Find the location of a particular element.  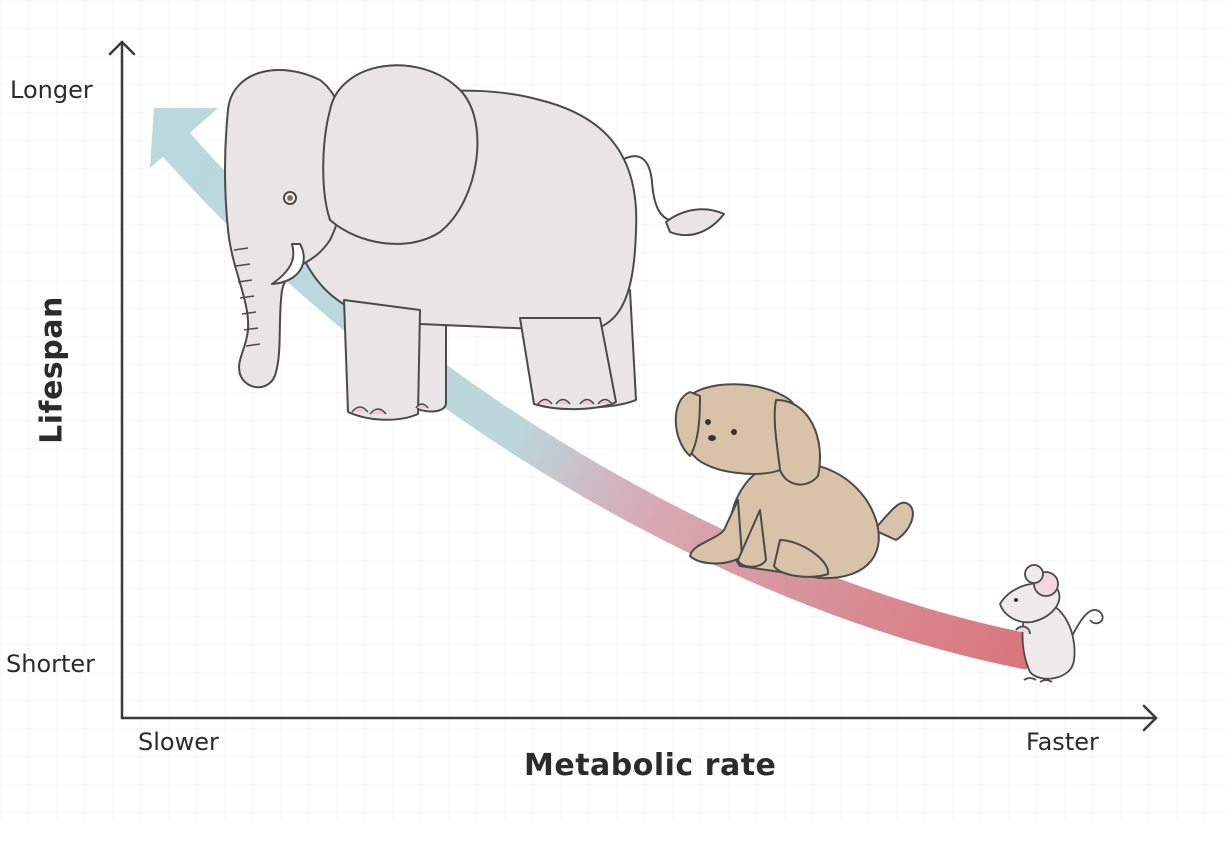

trend-arrow-head is located at coordinates (184, 138).